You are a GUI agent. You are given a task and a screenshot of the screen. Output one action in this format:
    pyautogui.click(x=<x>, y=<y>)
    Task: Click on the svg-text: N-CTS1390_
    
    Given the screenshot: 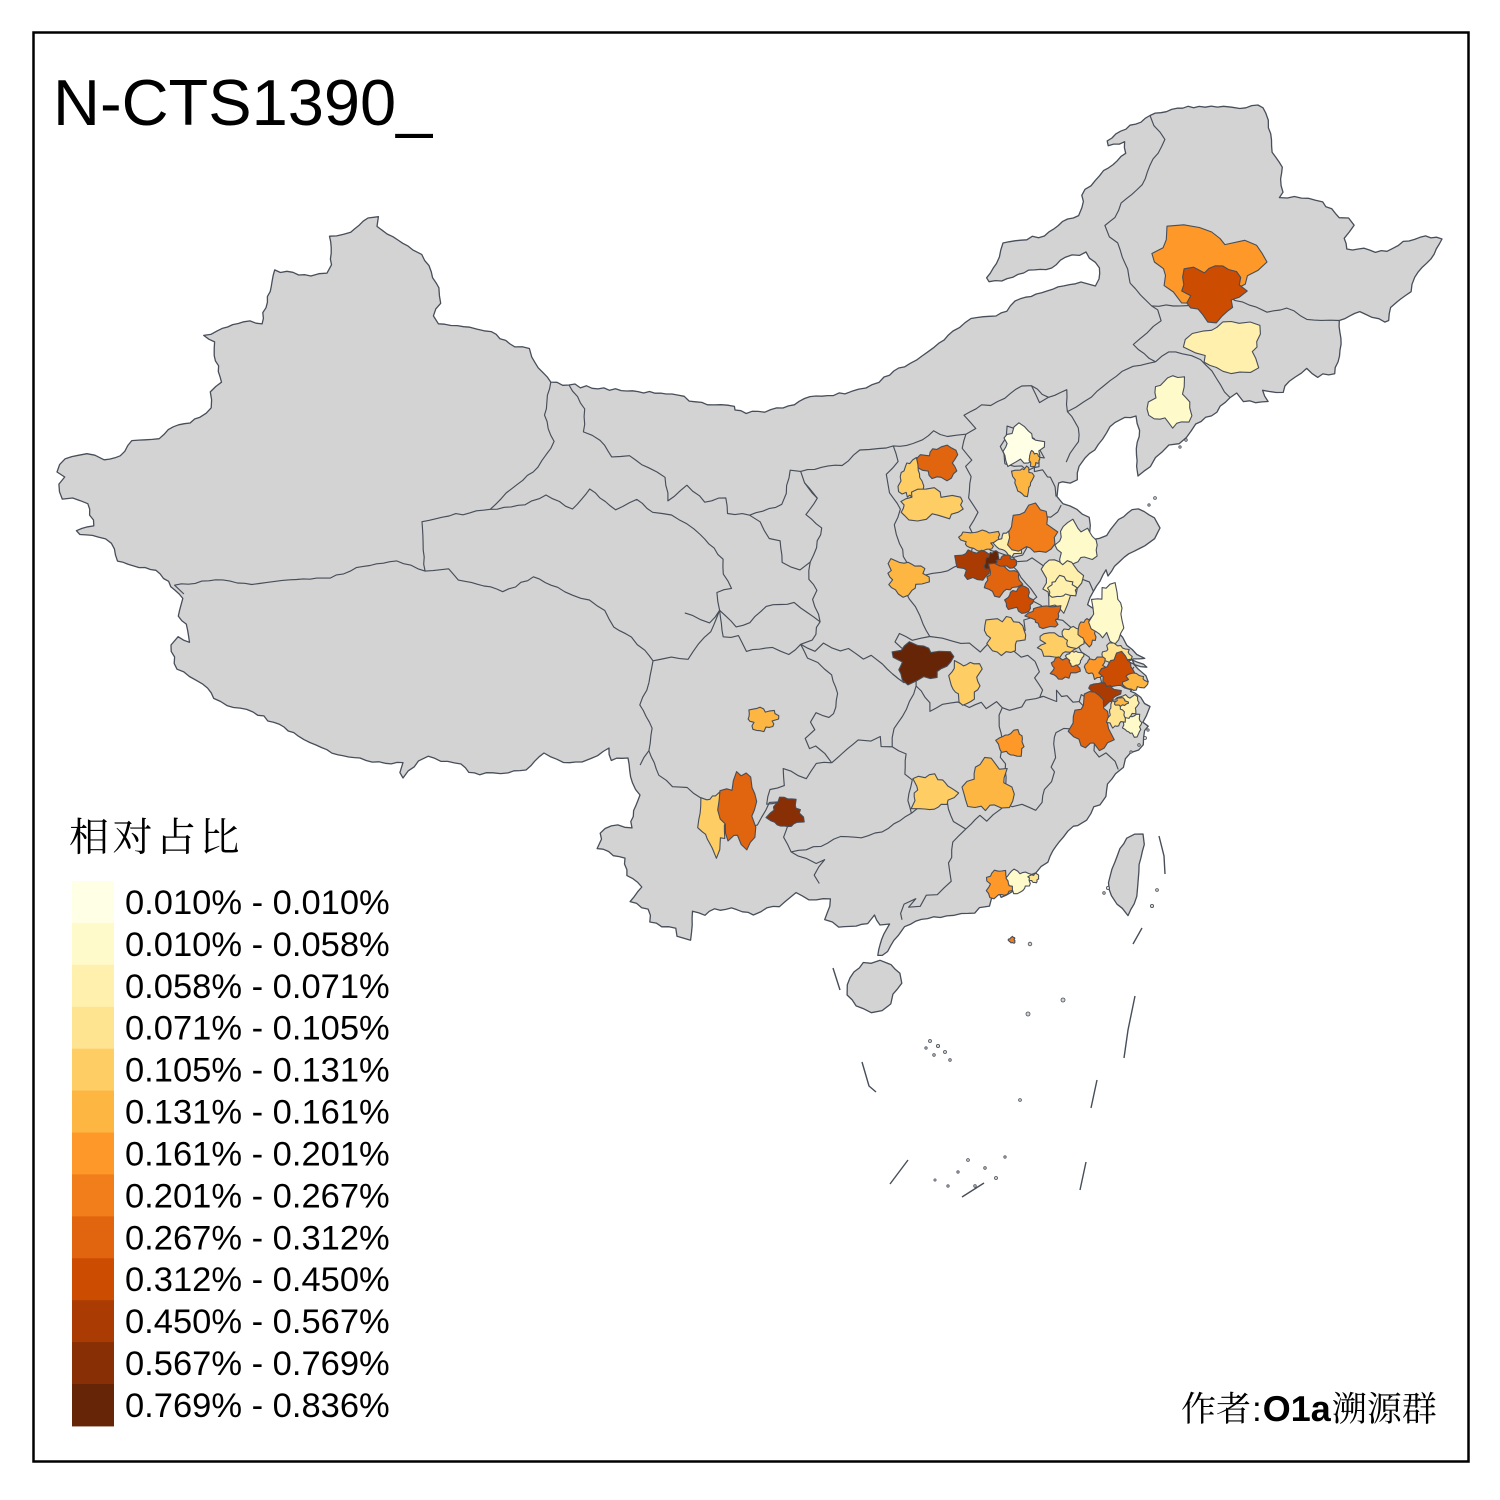 What is the action you would take?
    pyautogui.click(x=243, y=102)
    